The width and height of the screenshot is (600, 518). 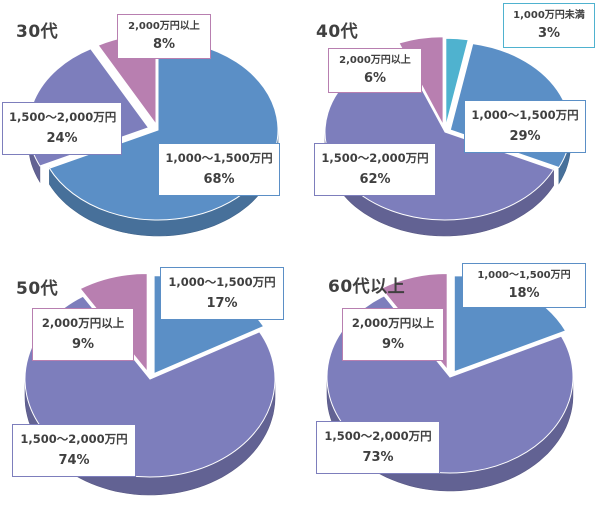 I want to click on chart-title: 50代, so click(x=37, y=289).